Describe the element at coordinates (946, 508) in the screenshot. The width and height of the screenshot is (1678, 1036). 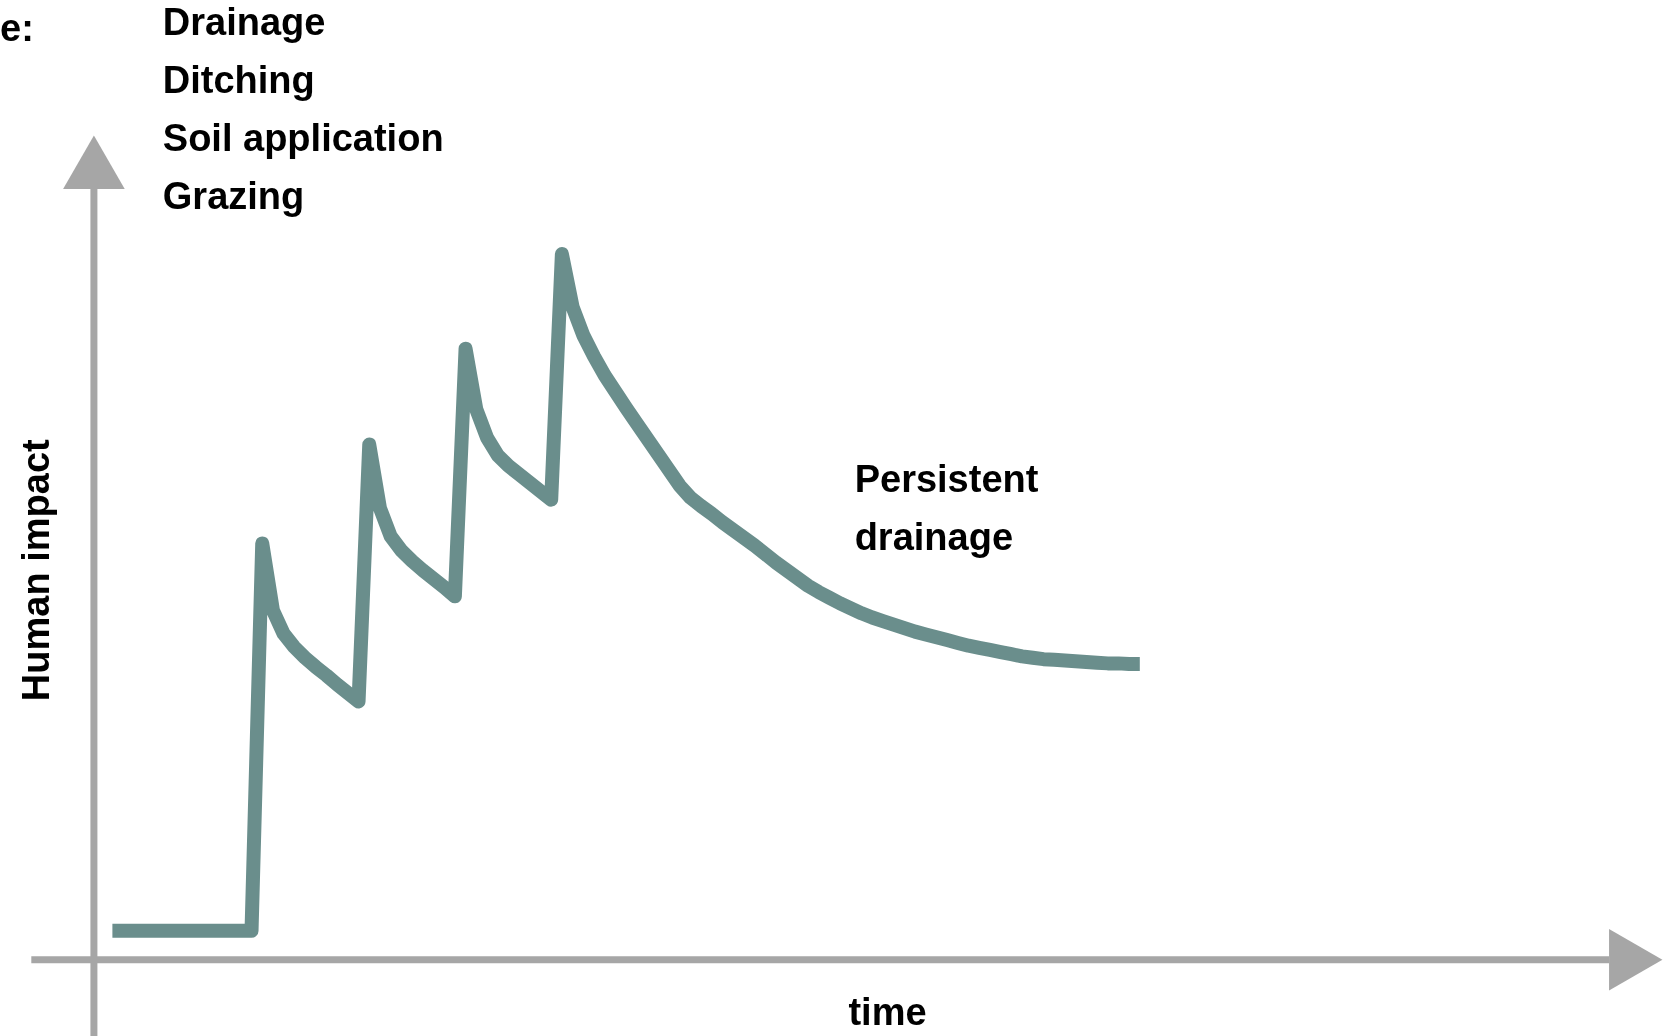
I see `annotation: Persistent drainage` at that location.